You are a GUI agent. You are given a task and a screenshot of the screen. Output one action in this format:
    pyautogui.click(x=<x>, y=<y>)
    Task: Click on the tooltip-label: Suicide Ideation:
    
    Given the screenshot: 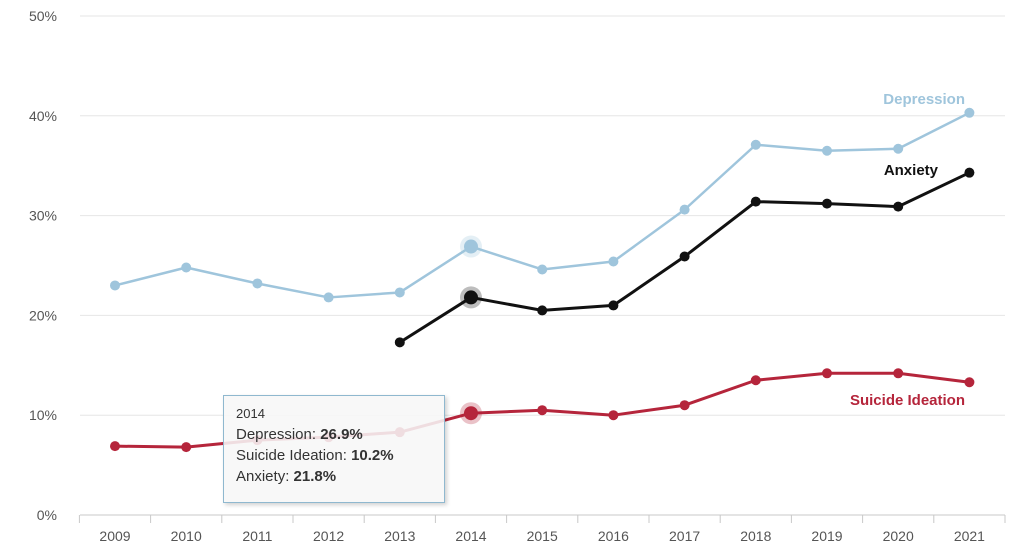 What is the action you would take?
    pyautogui.click(x=294, y=455)
    